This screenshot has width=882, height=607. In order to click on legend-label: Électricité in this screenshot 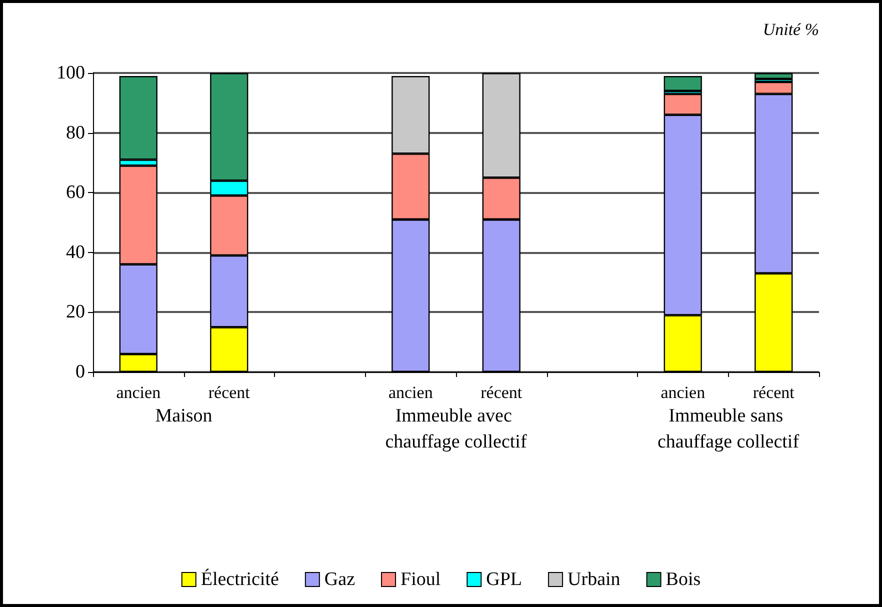, I will do `click(239, 579)`.